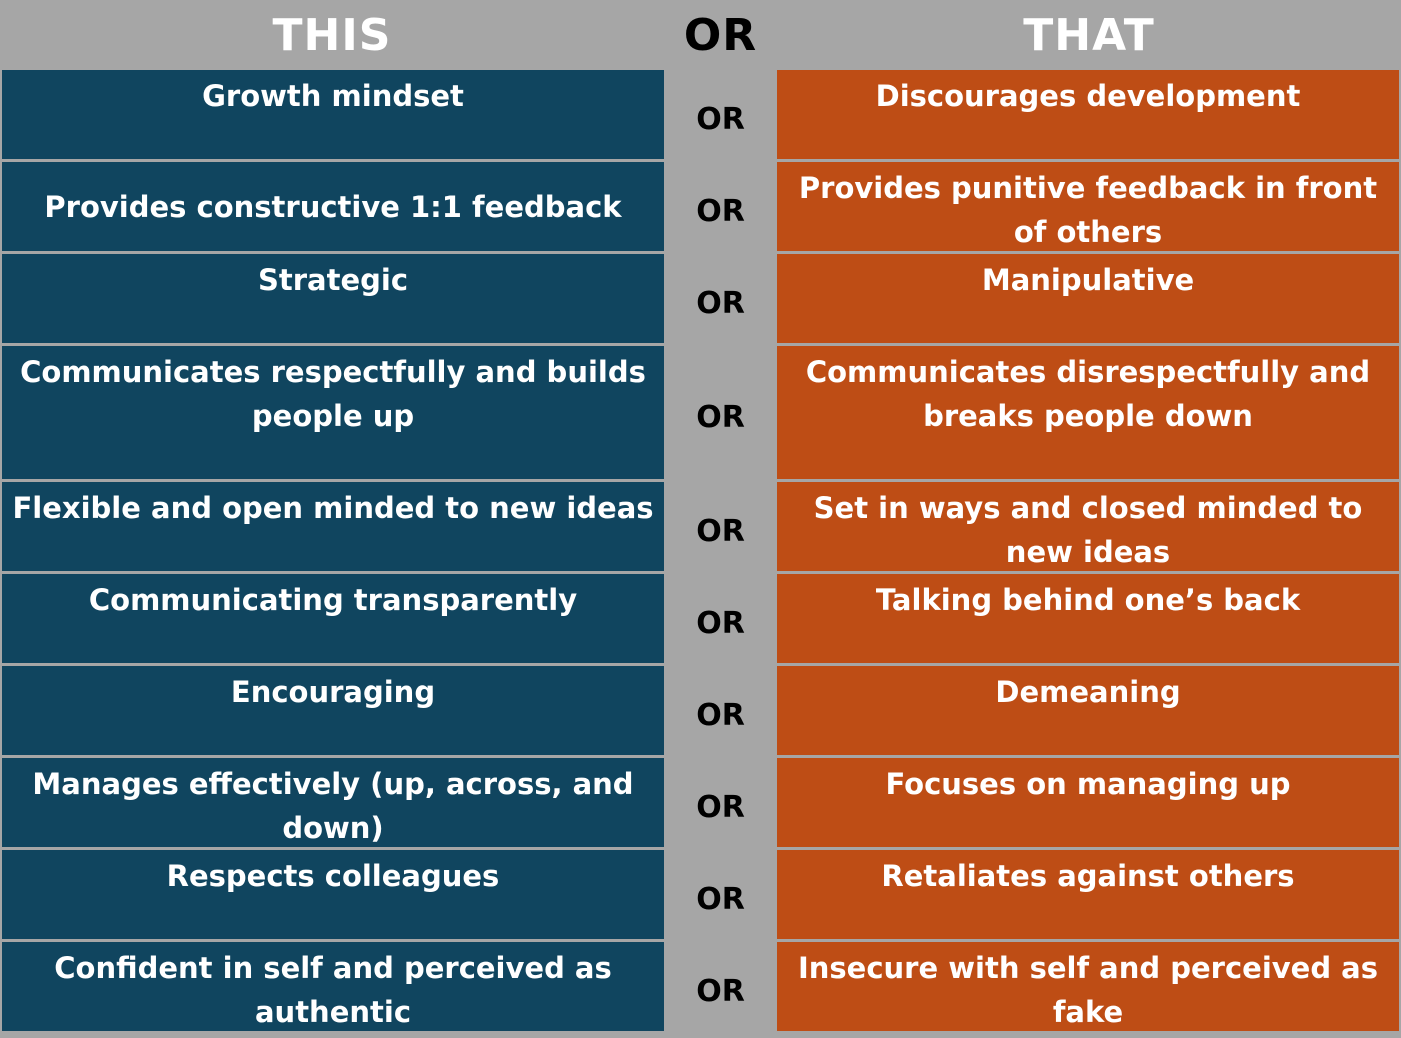 This screenshot has height=1038, width=1401. Describe the element at coordinates (333, 620) in the screenshot. I see `this-cell: Communicating transparently` at that location.